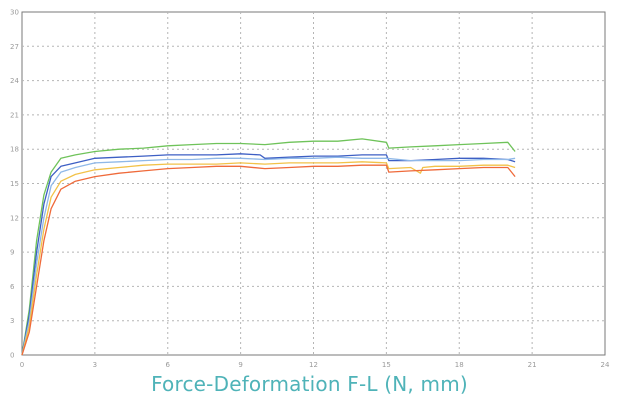 Image resolution: width=619 pixels, height=409 pixels. I want to click on x-tick-labels: 0 3 6 9 12 15 18 21 24, so click(315, 365).